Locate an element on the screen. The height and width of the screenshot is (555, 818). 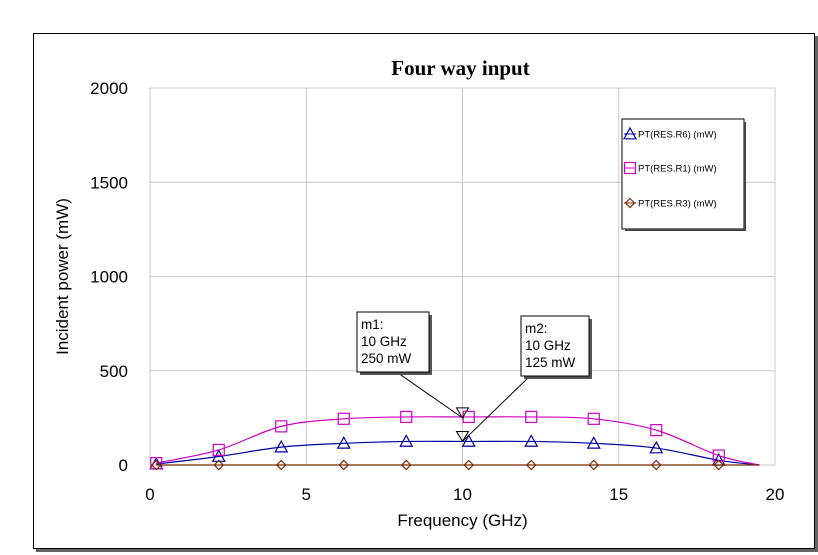
y-tick-label: 2000 is located at coordinates (109, 88).